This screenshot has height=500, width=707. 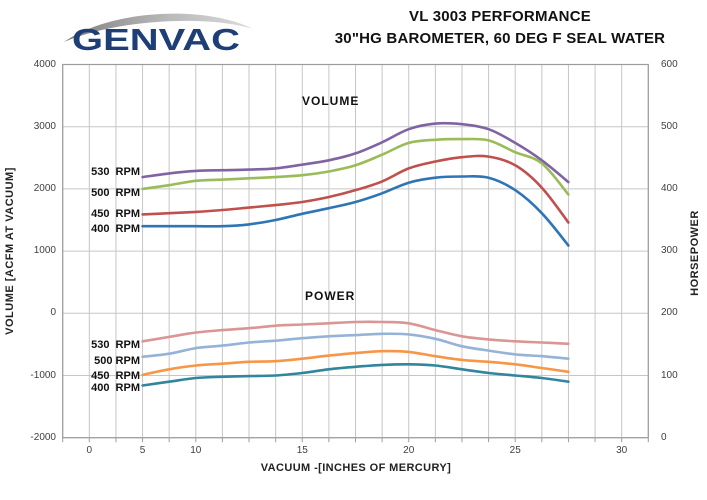 I want to click on power-curve-530-rpm, so click(x=355, y=333).